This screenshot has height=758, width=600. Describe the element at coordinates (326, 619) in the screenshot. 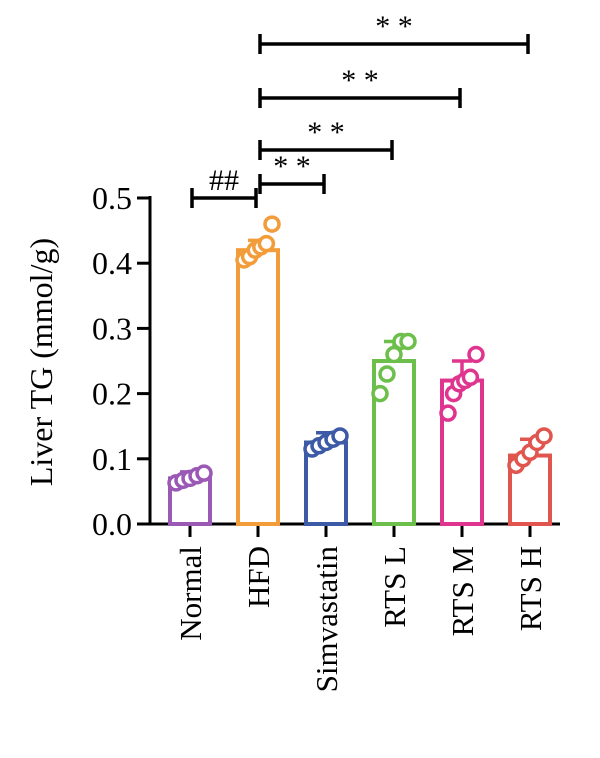

I see `x-tick-label: Simvastatin` at that location.